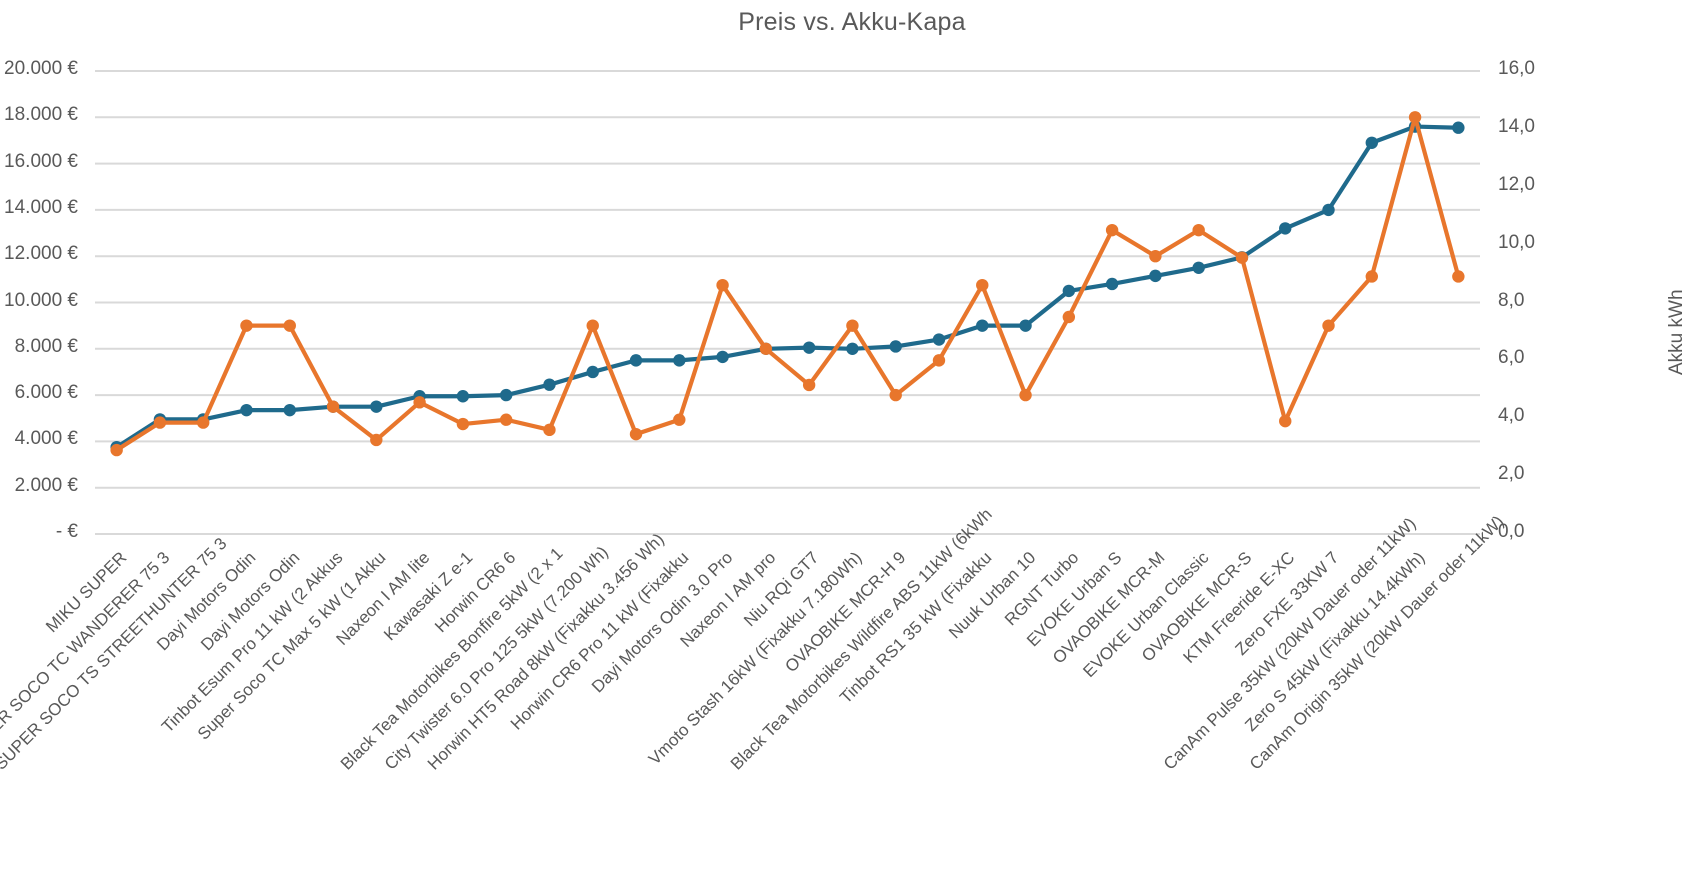 This screenshot has width=1704, height=889. What do you see at coordinates (1511, 531) in the screenshot?
I see `y-axis-right-tick: 0,0` at bounding box center [1511, 531].